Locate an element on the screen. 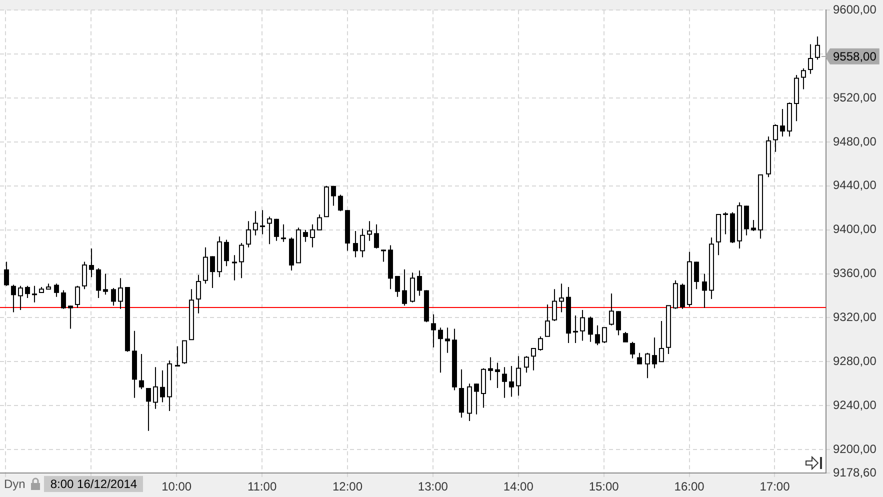  y-tick-label: 9520,00 is located at coordinates (855, 97).